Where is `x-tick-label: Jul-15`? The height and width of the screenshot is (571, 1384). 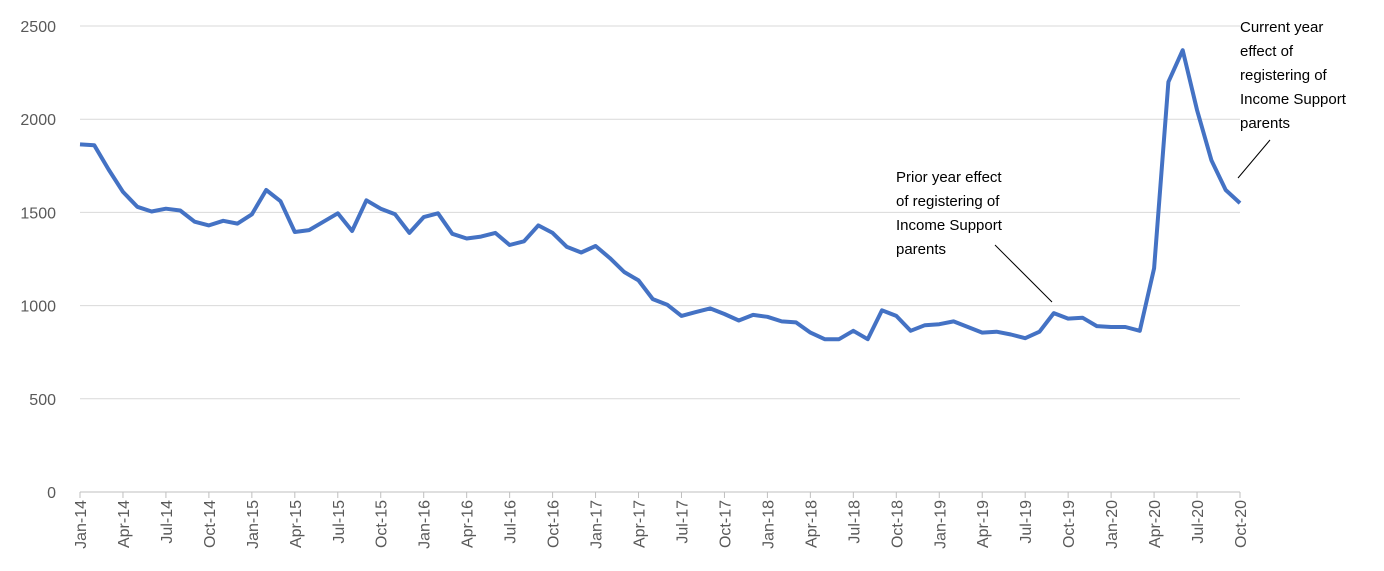 x-tick-label: Jul-15 is located at coordinates (339, 522).